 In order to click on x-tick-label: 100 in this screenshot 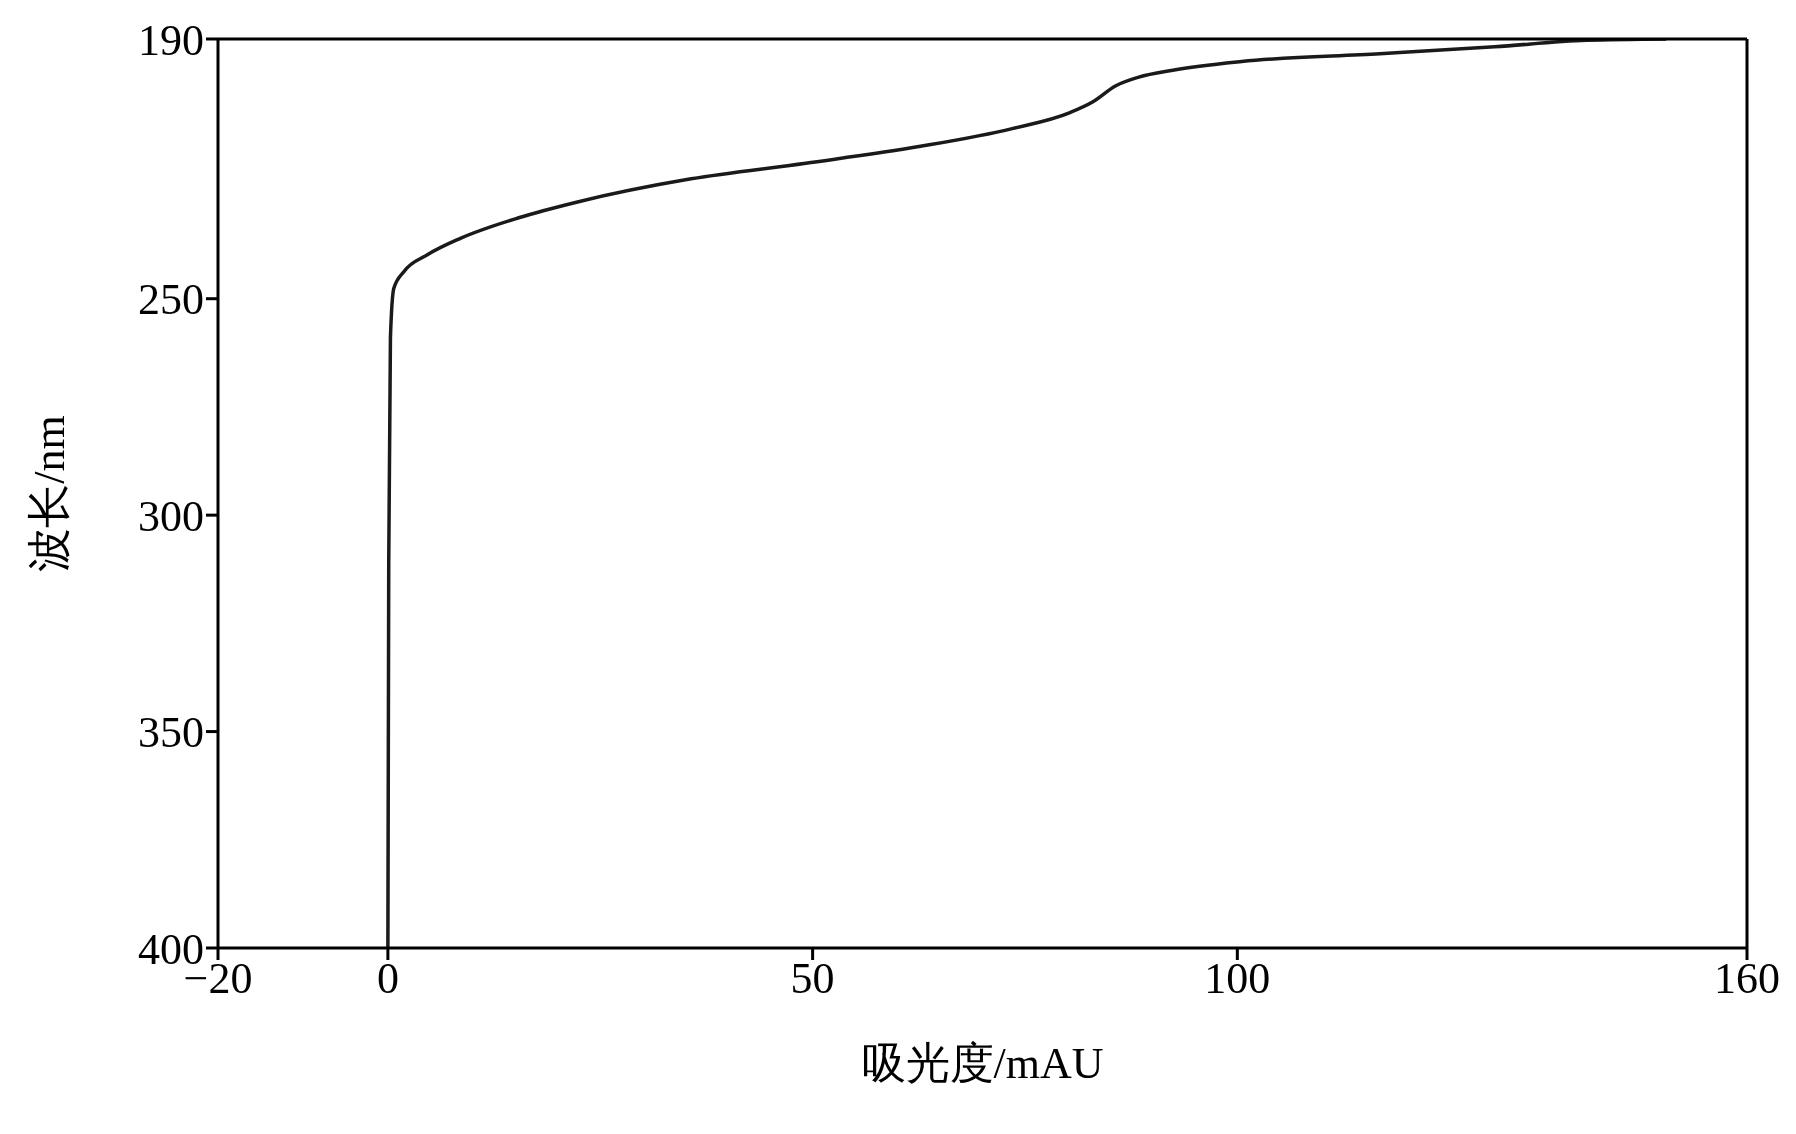, I will do `click(1237, 979)`.